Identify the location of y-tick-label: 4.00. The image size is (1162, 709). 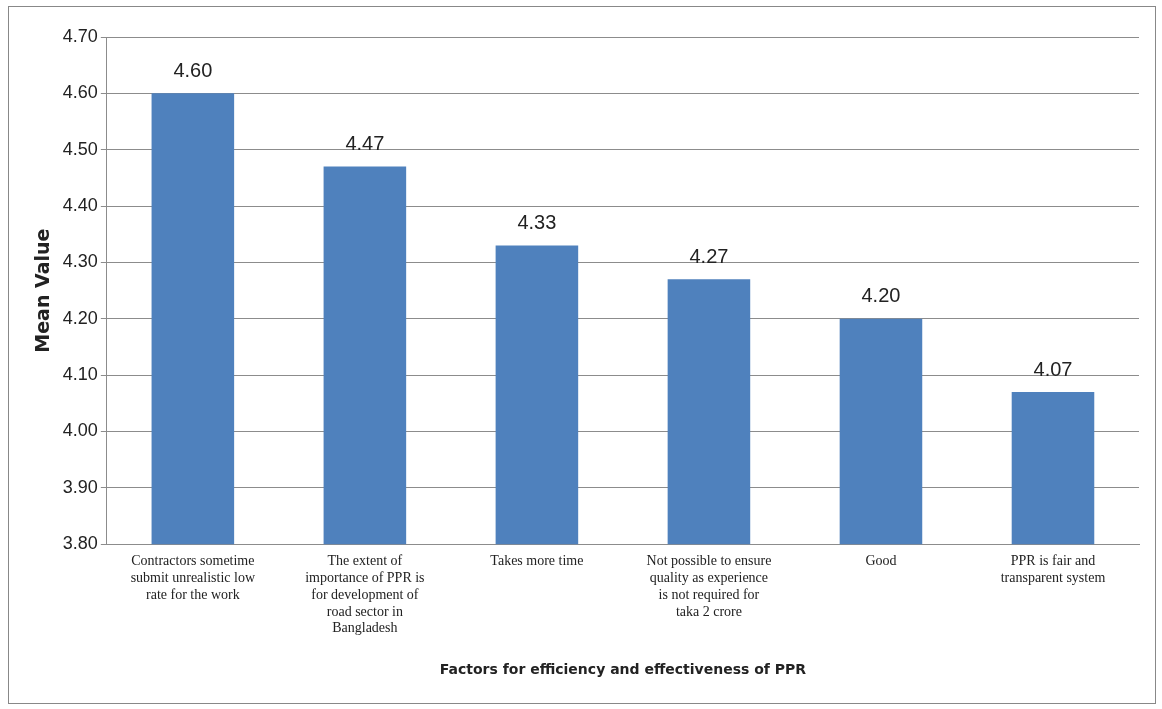
(80, 430).